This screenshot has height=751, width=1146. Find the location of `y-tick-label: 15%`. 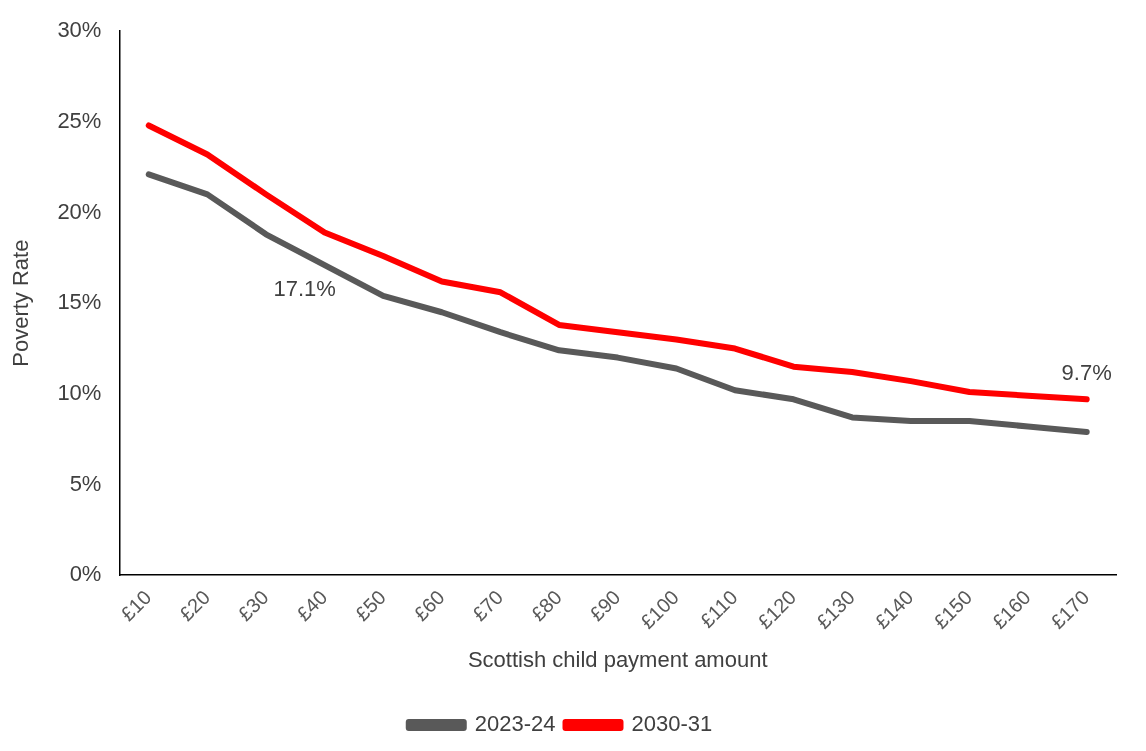

y-tick-label: 15% is located at coordinates (79, 302).